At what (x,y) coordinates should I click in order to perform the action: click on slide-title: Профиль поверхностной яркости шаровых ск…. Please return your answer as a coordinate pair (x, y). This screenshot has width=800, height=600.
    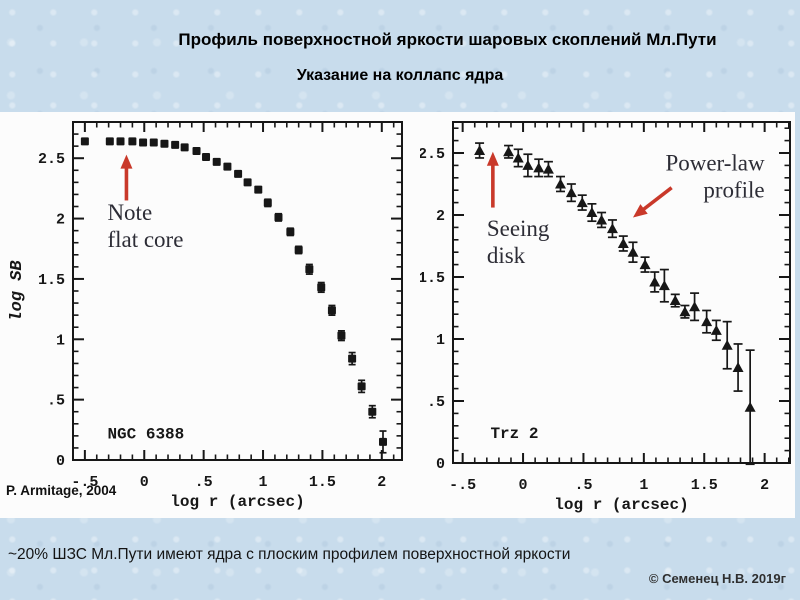
    Looking at the image, I should click on (447, 39).